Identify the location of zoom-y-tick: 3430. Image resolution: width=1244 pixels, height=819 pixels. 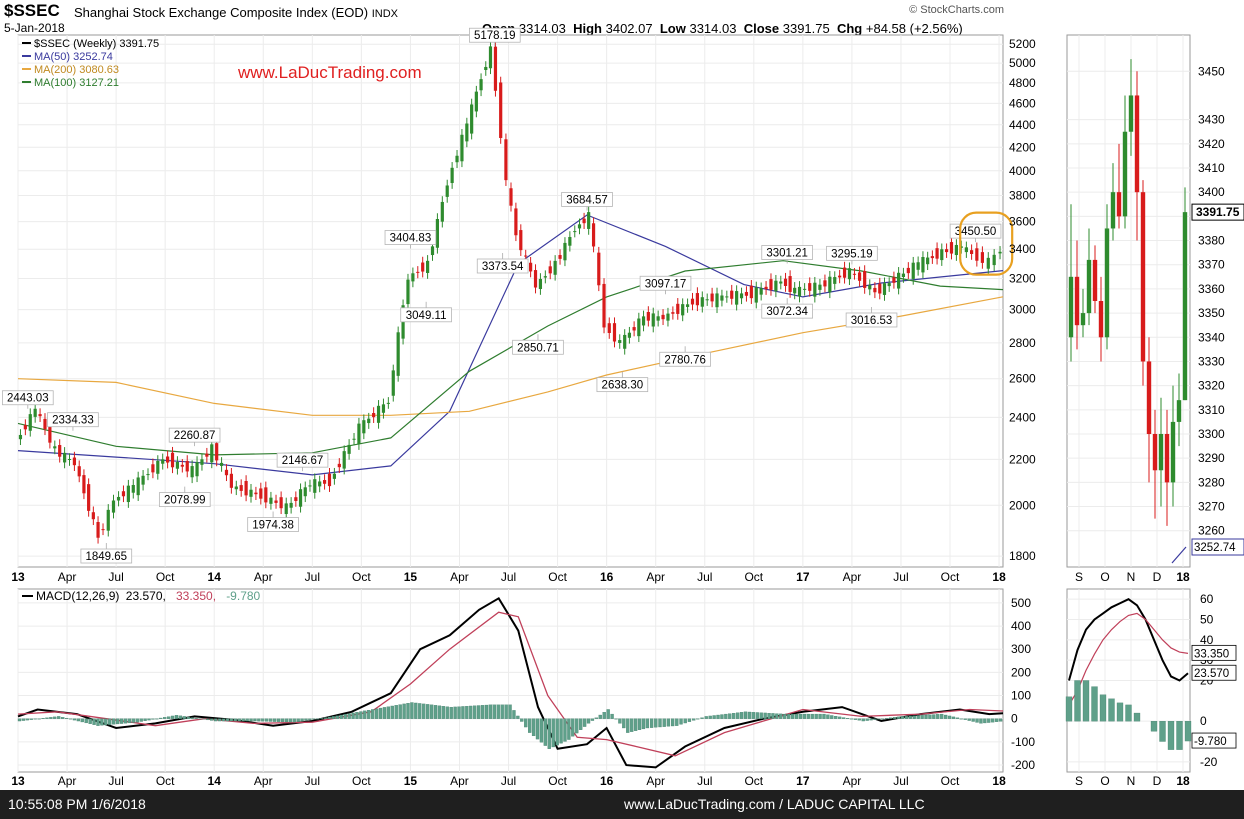
(1211, 120).